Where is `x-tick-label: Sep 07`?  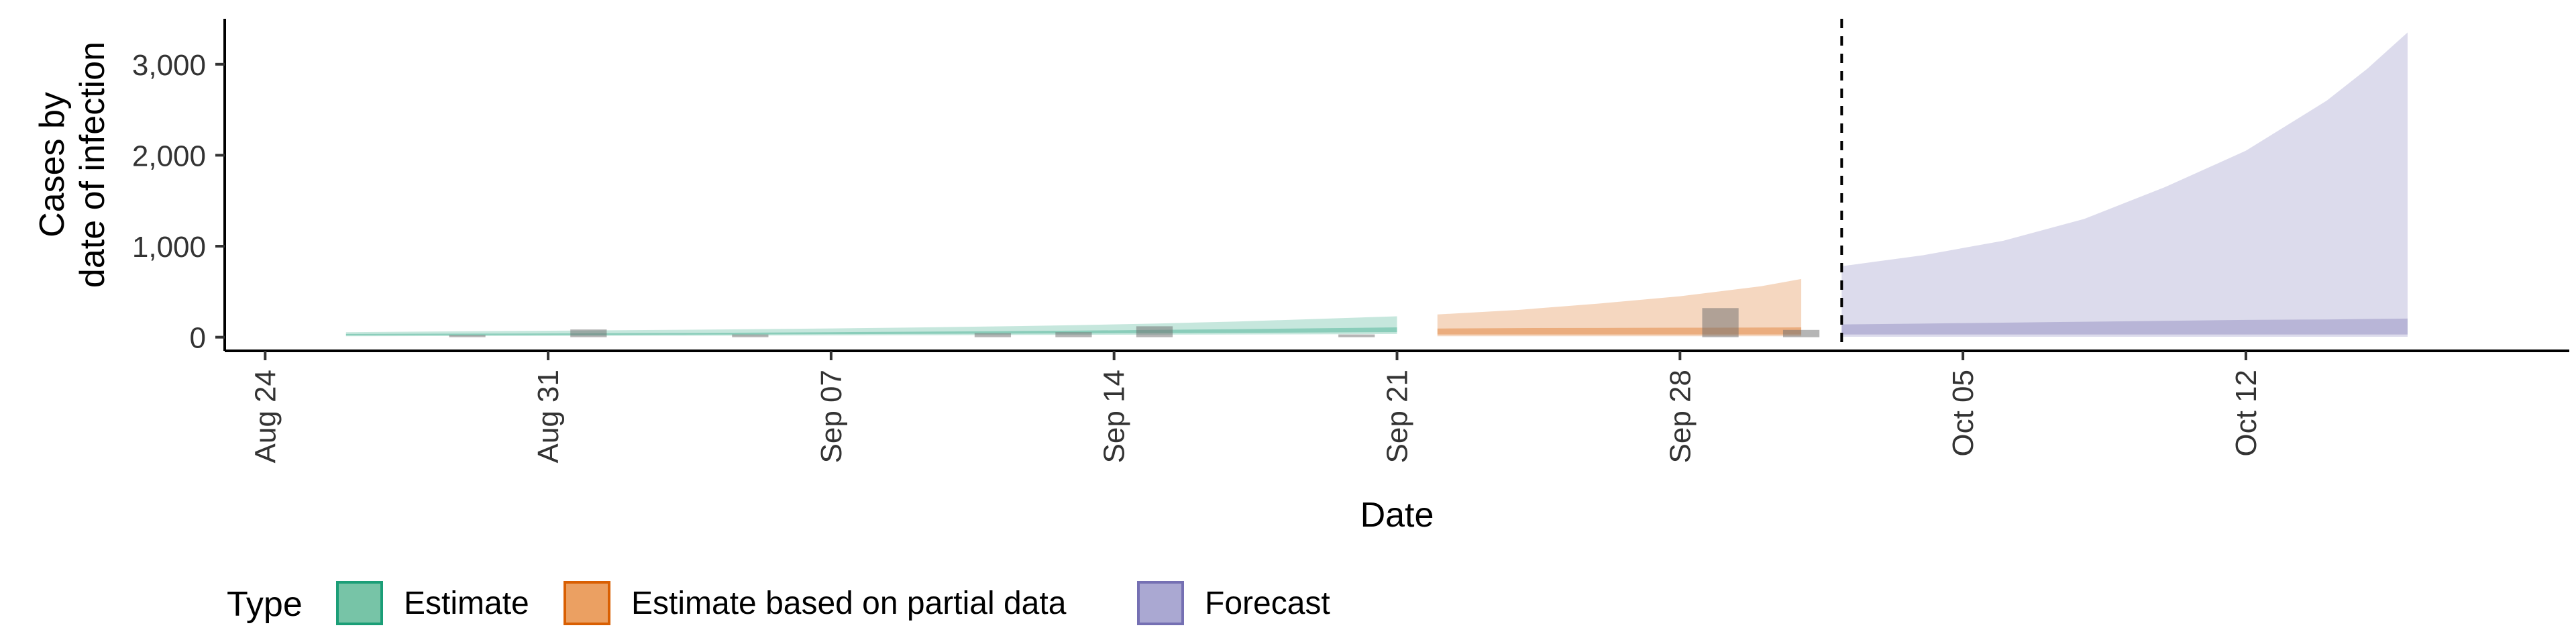
x-tick-label: Sep 07 is located at coordinates (831, 416).